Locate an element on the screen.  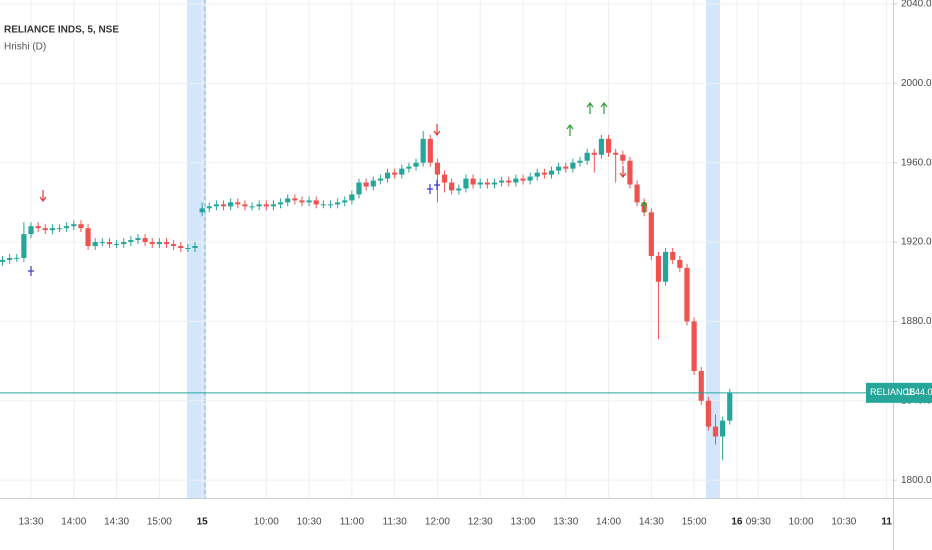
x-tick-label: 10:00 is located at coordinates (266, 522).